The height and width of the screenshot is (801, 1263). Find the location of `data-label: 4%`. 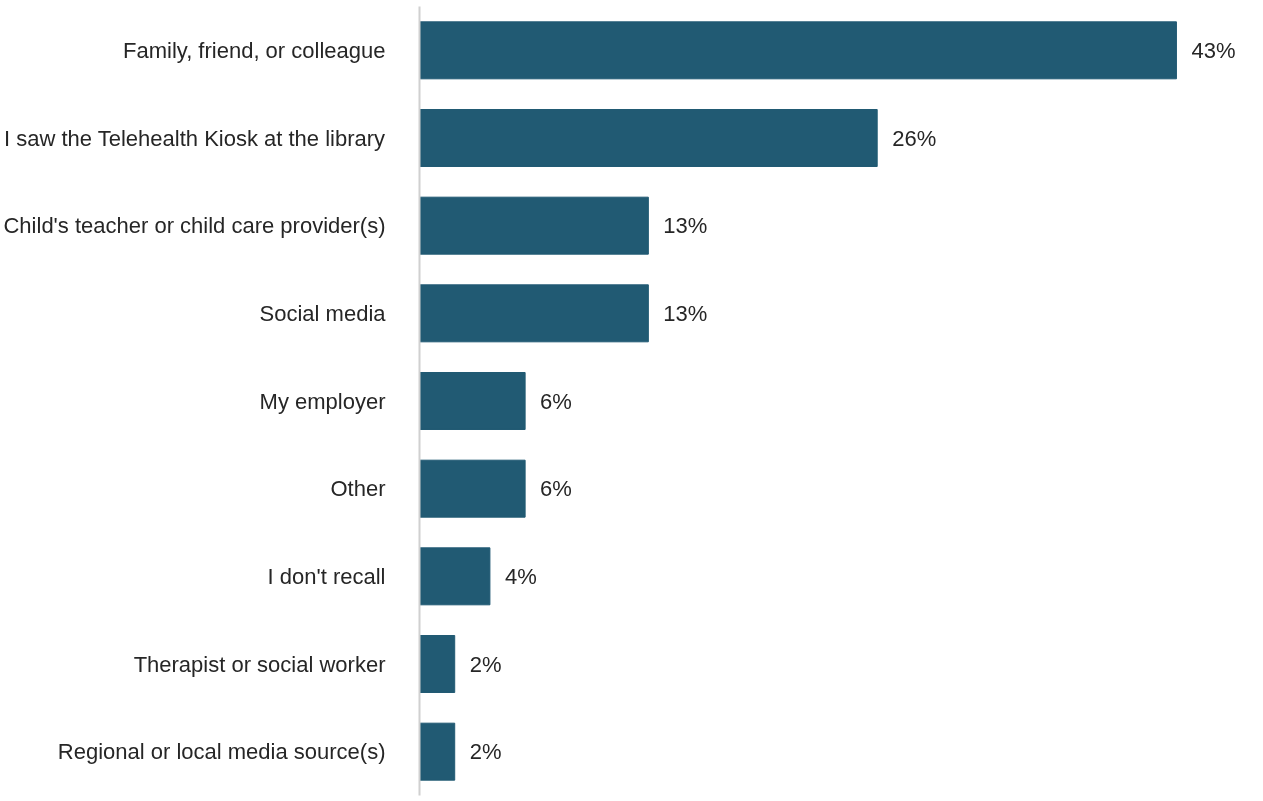

data-label: 4% is located at coordinates (520, 576).